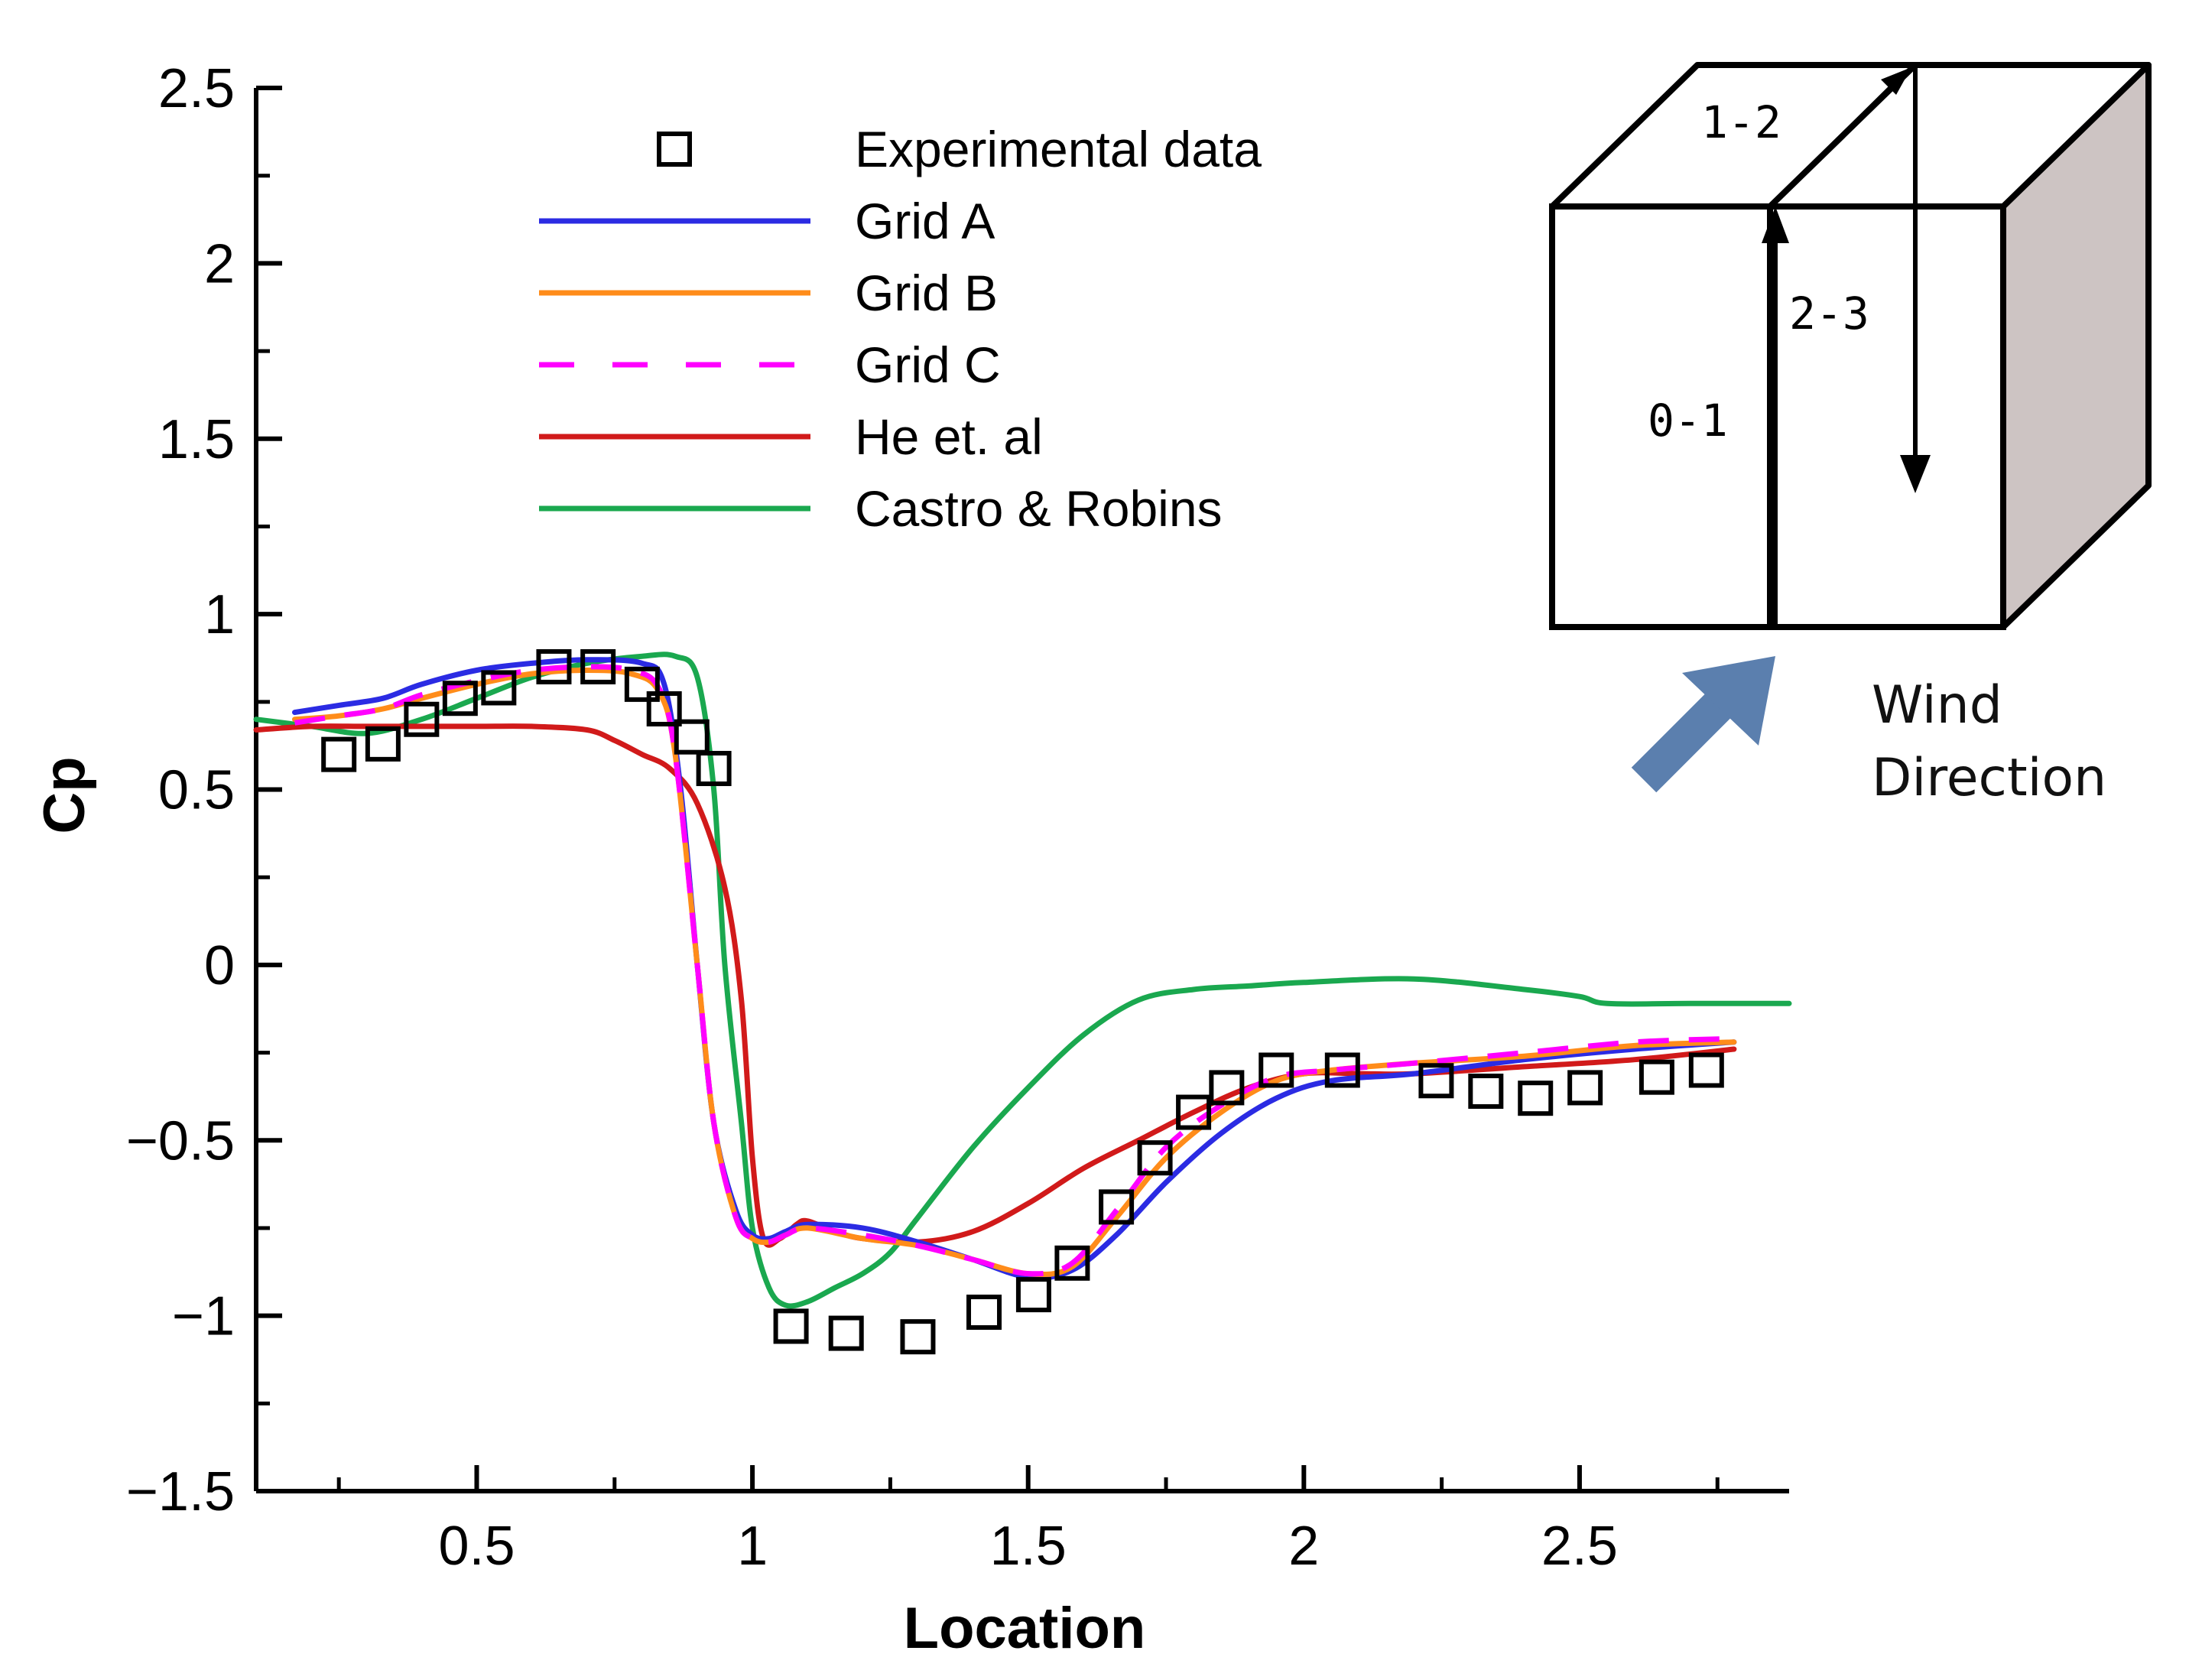 The height and width of the screenshot is (1680, 2202). I want to click on legend-label: Grid A, so click(925, 221).